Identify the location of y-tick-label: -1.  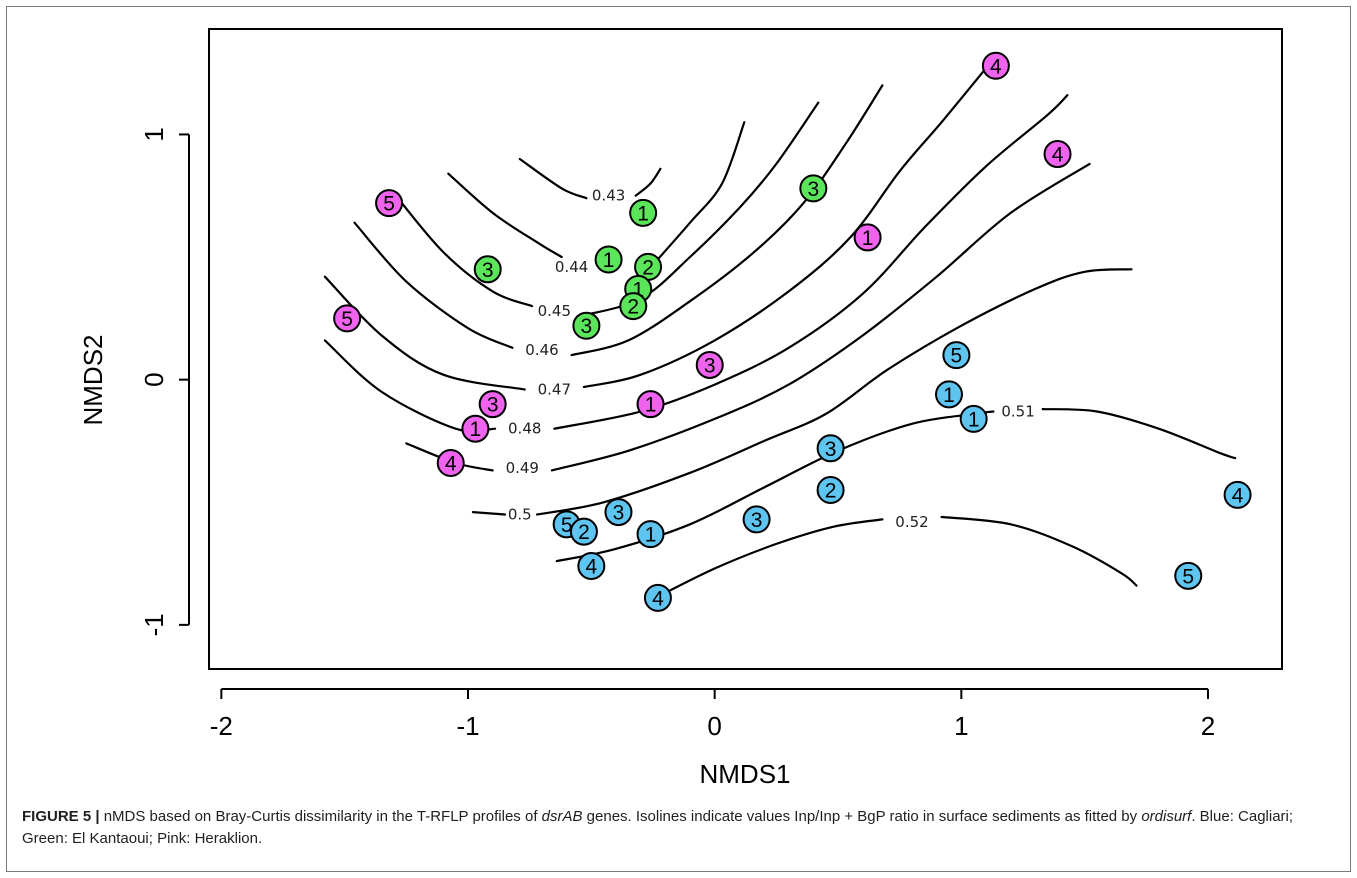
(154, 624).